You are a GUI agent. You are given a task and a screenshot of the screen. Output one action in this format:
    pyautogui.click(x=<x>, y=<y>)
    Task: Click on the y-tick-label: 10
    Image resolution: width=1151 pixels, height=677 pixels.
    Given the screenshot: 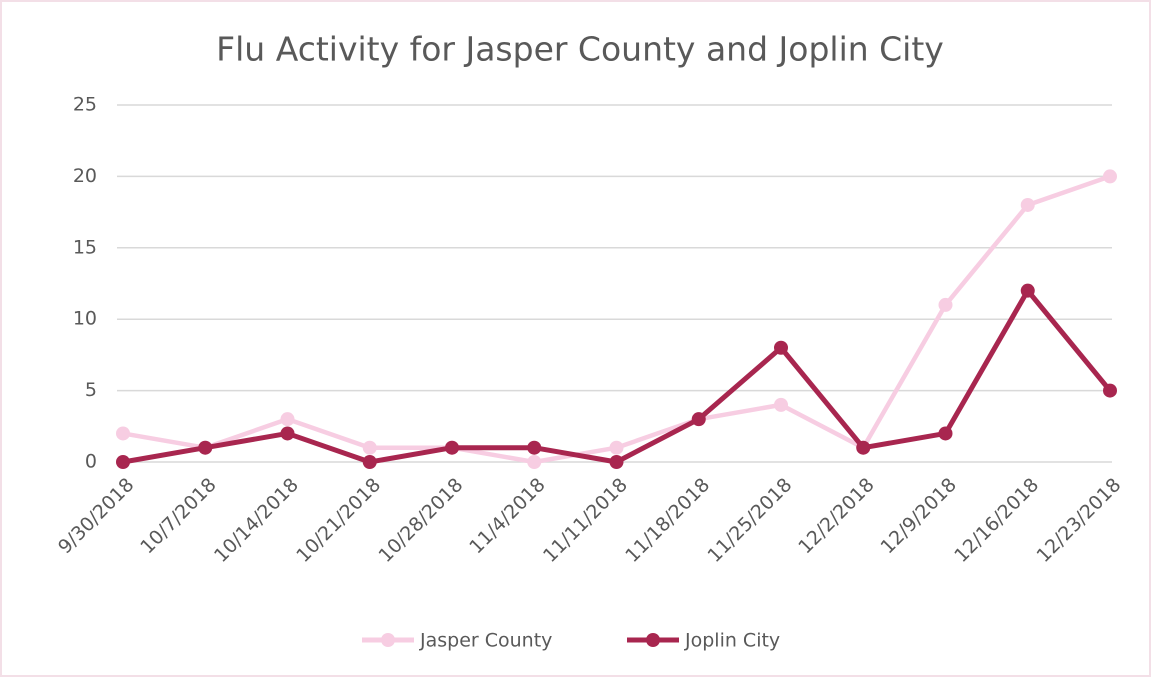 What is the action you would take?
    pyautogui.click(x=85, y=319)
    